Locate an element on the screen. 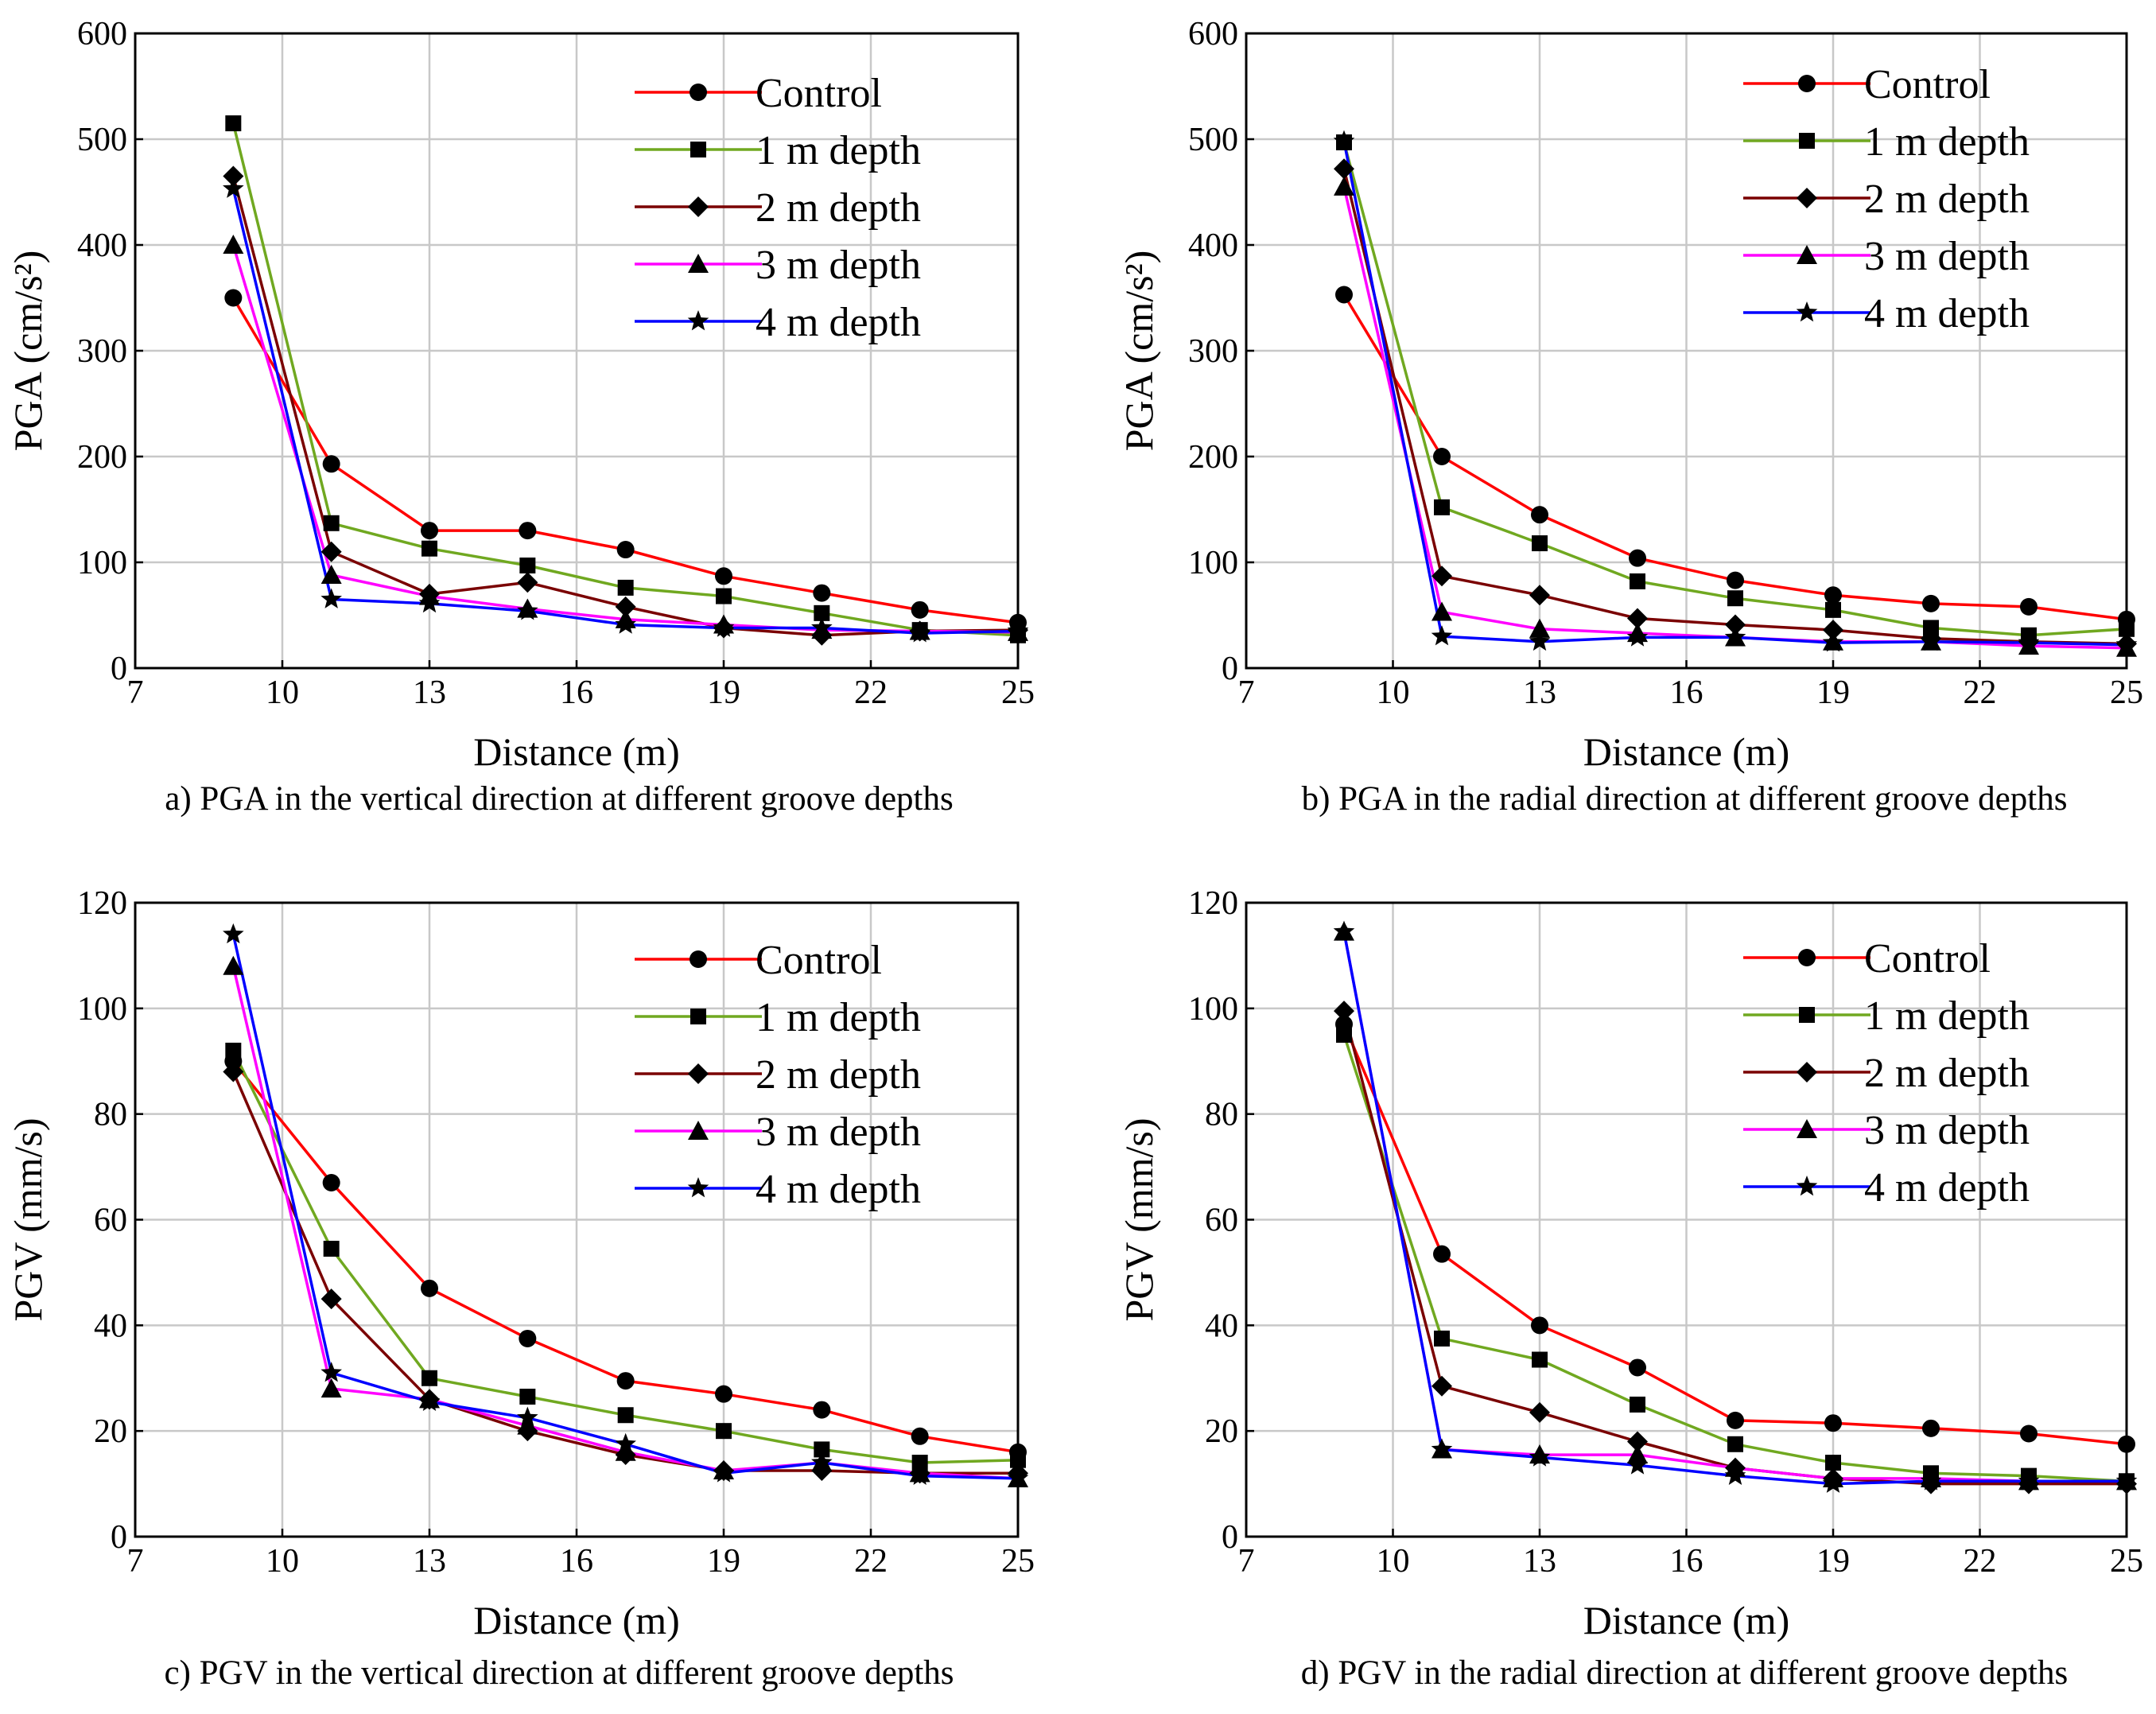 This screenshot has height=1714, width=2156. x-axis-label: Distance (m) is located at coordinates (1686, 751).